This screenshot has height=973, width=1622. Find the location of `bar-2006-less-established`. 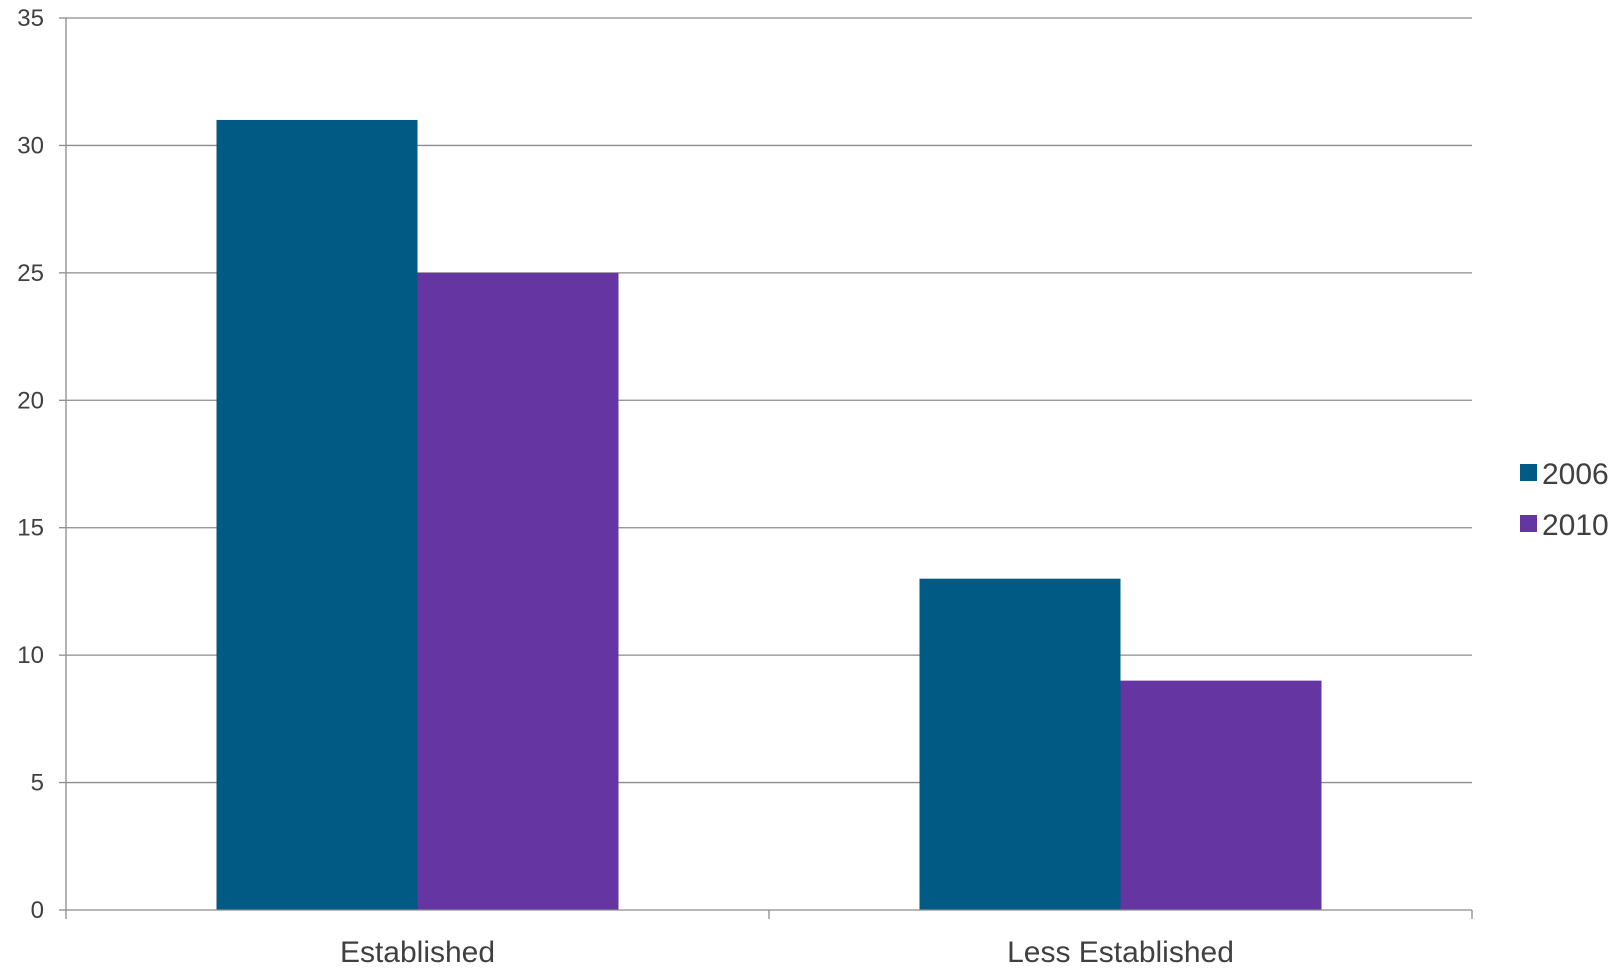

bar-2006-less-established is located at coordinates (1020, 744).